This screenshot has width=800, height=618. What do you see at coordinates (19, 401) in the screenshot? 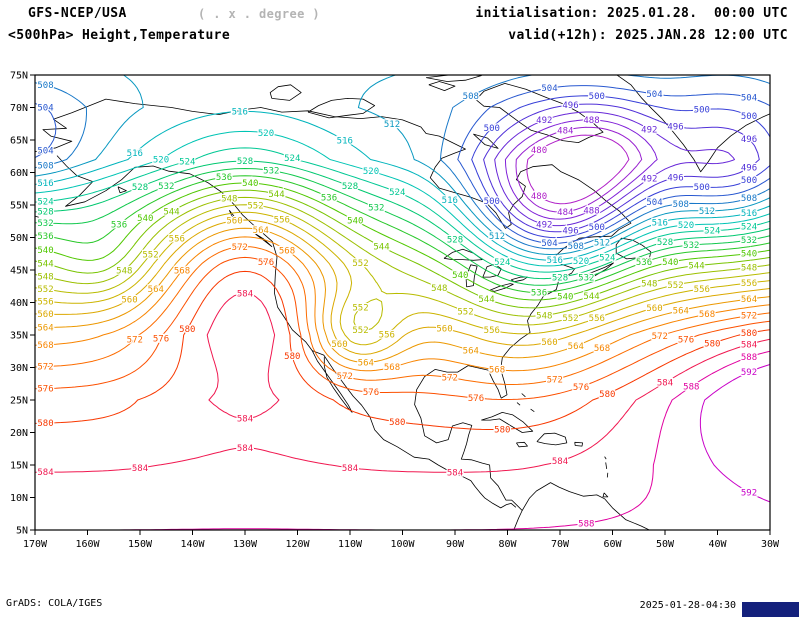
I see `lat-tick-label: 25N` at bounding box center [19, 401].